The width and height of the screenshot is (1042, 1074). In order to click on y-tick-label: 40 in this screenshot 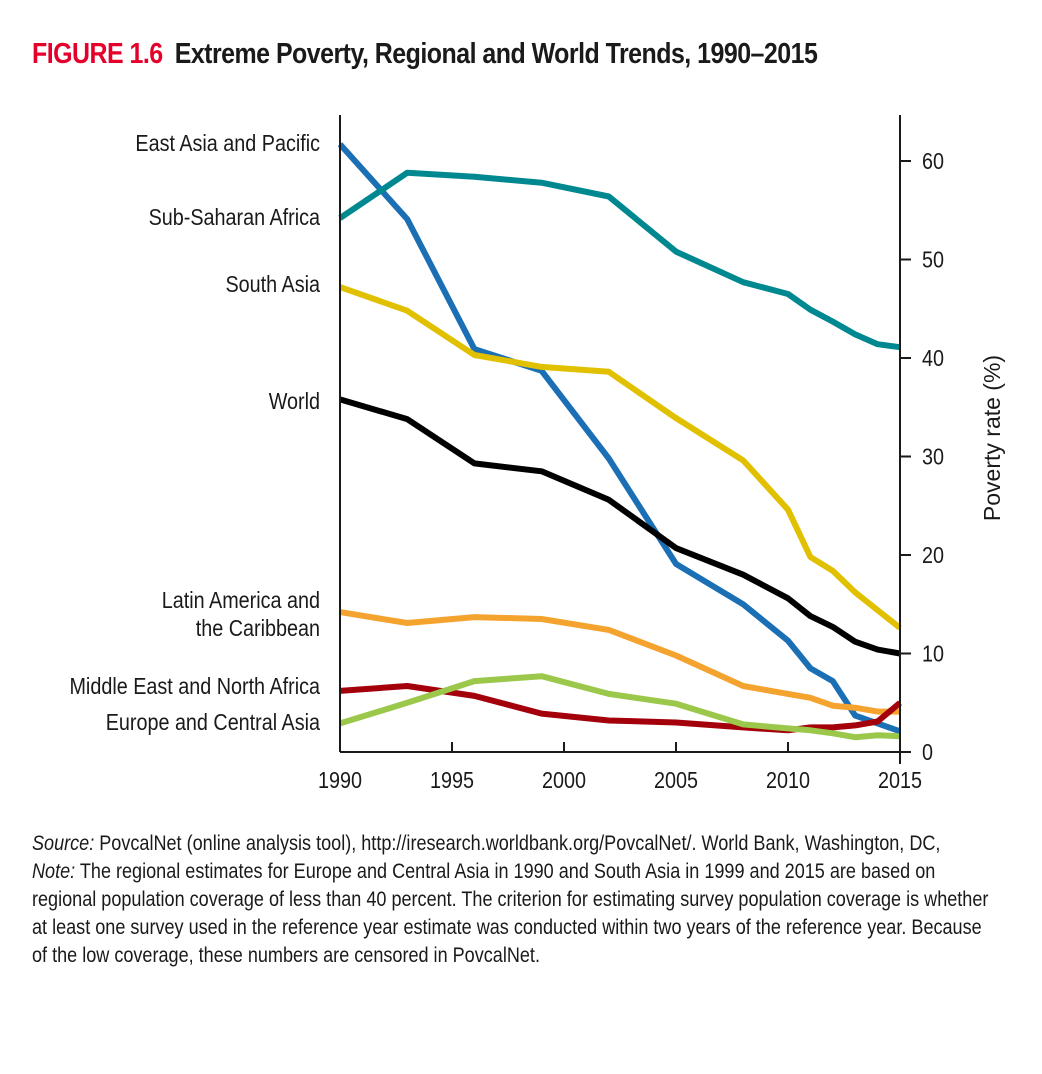, I will do `click(933, 359)`.